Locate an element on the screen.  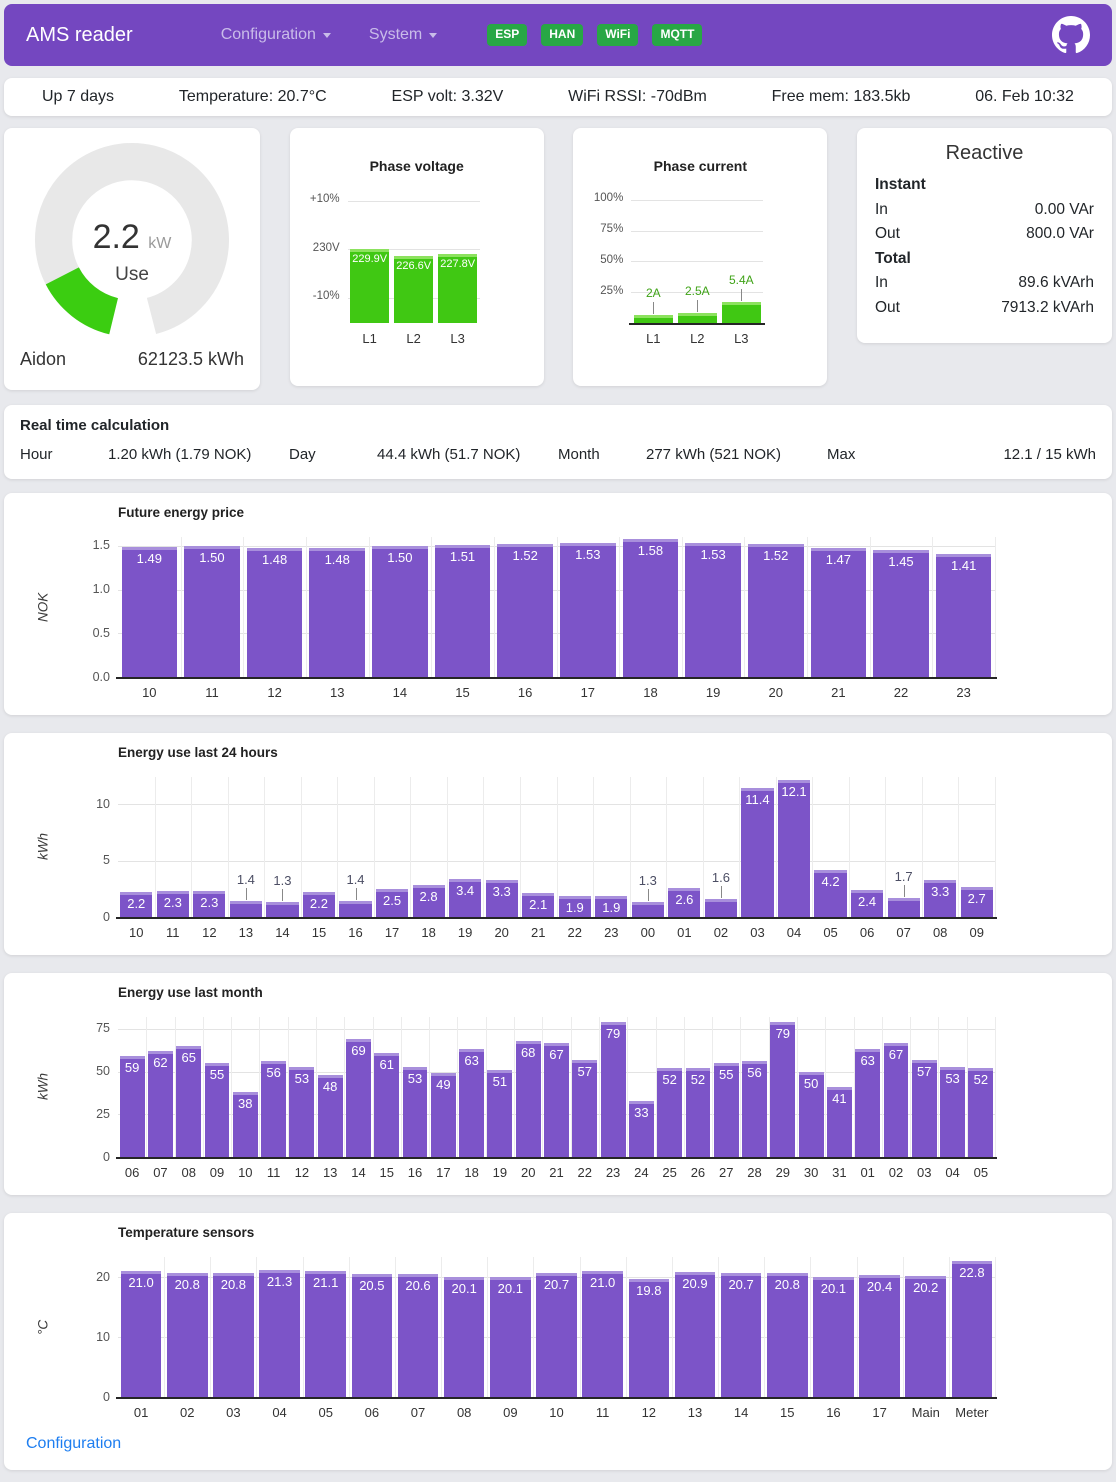
nav-configuration: Configuration is located at coordinates (276, 35).